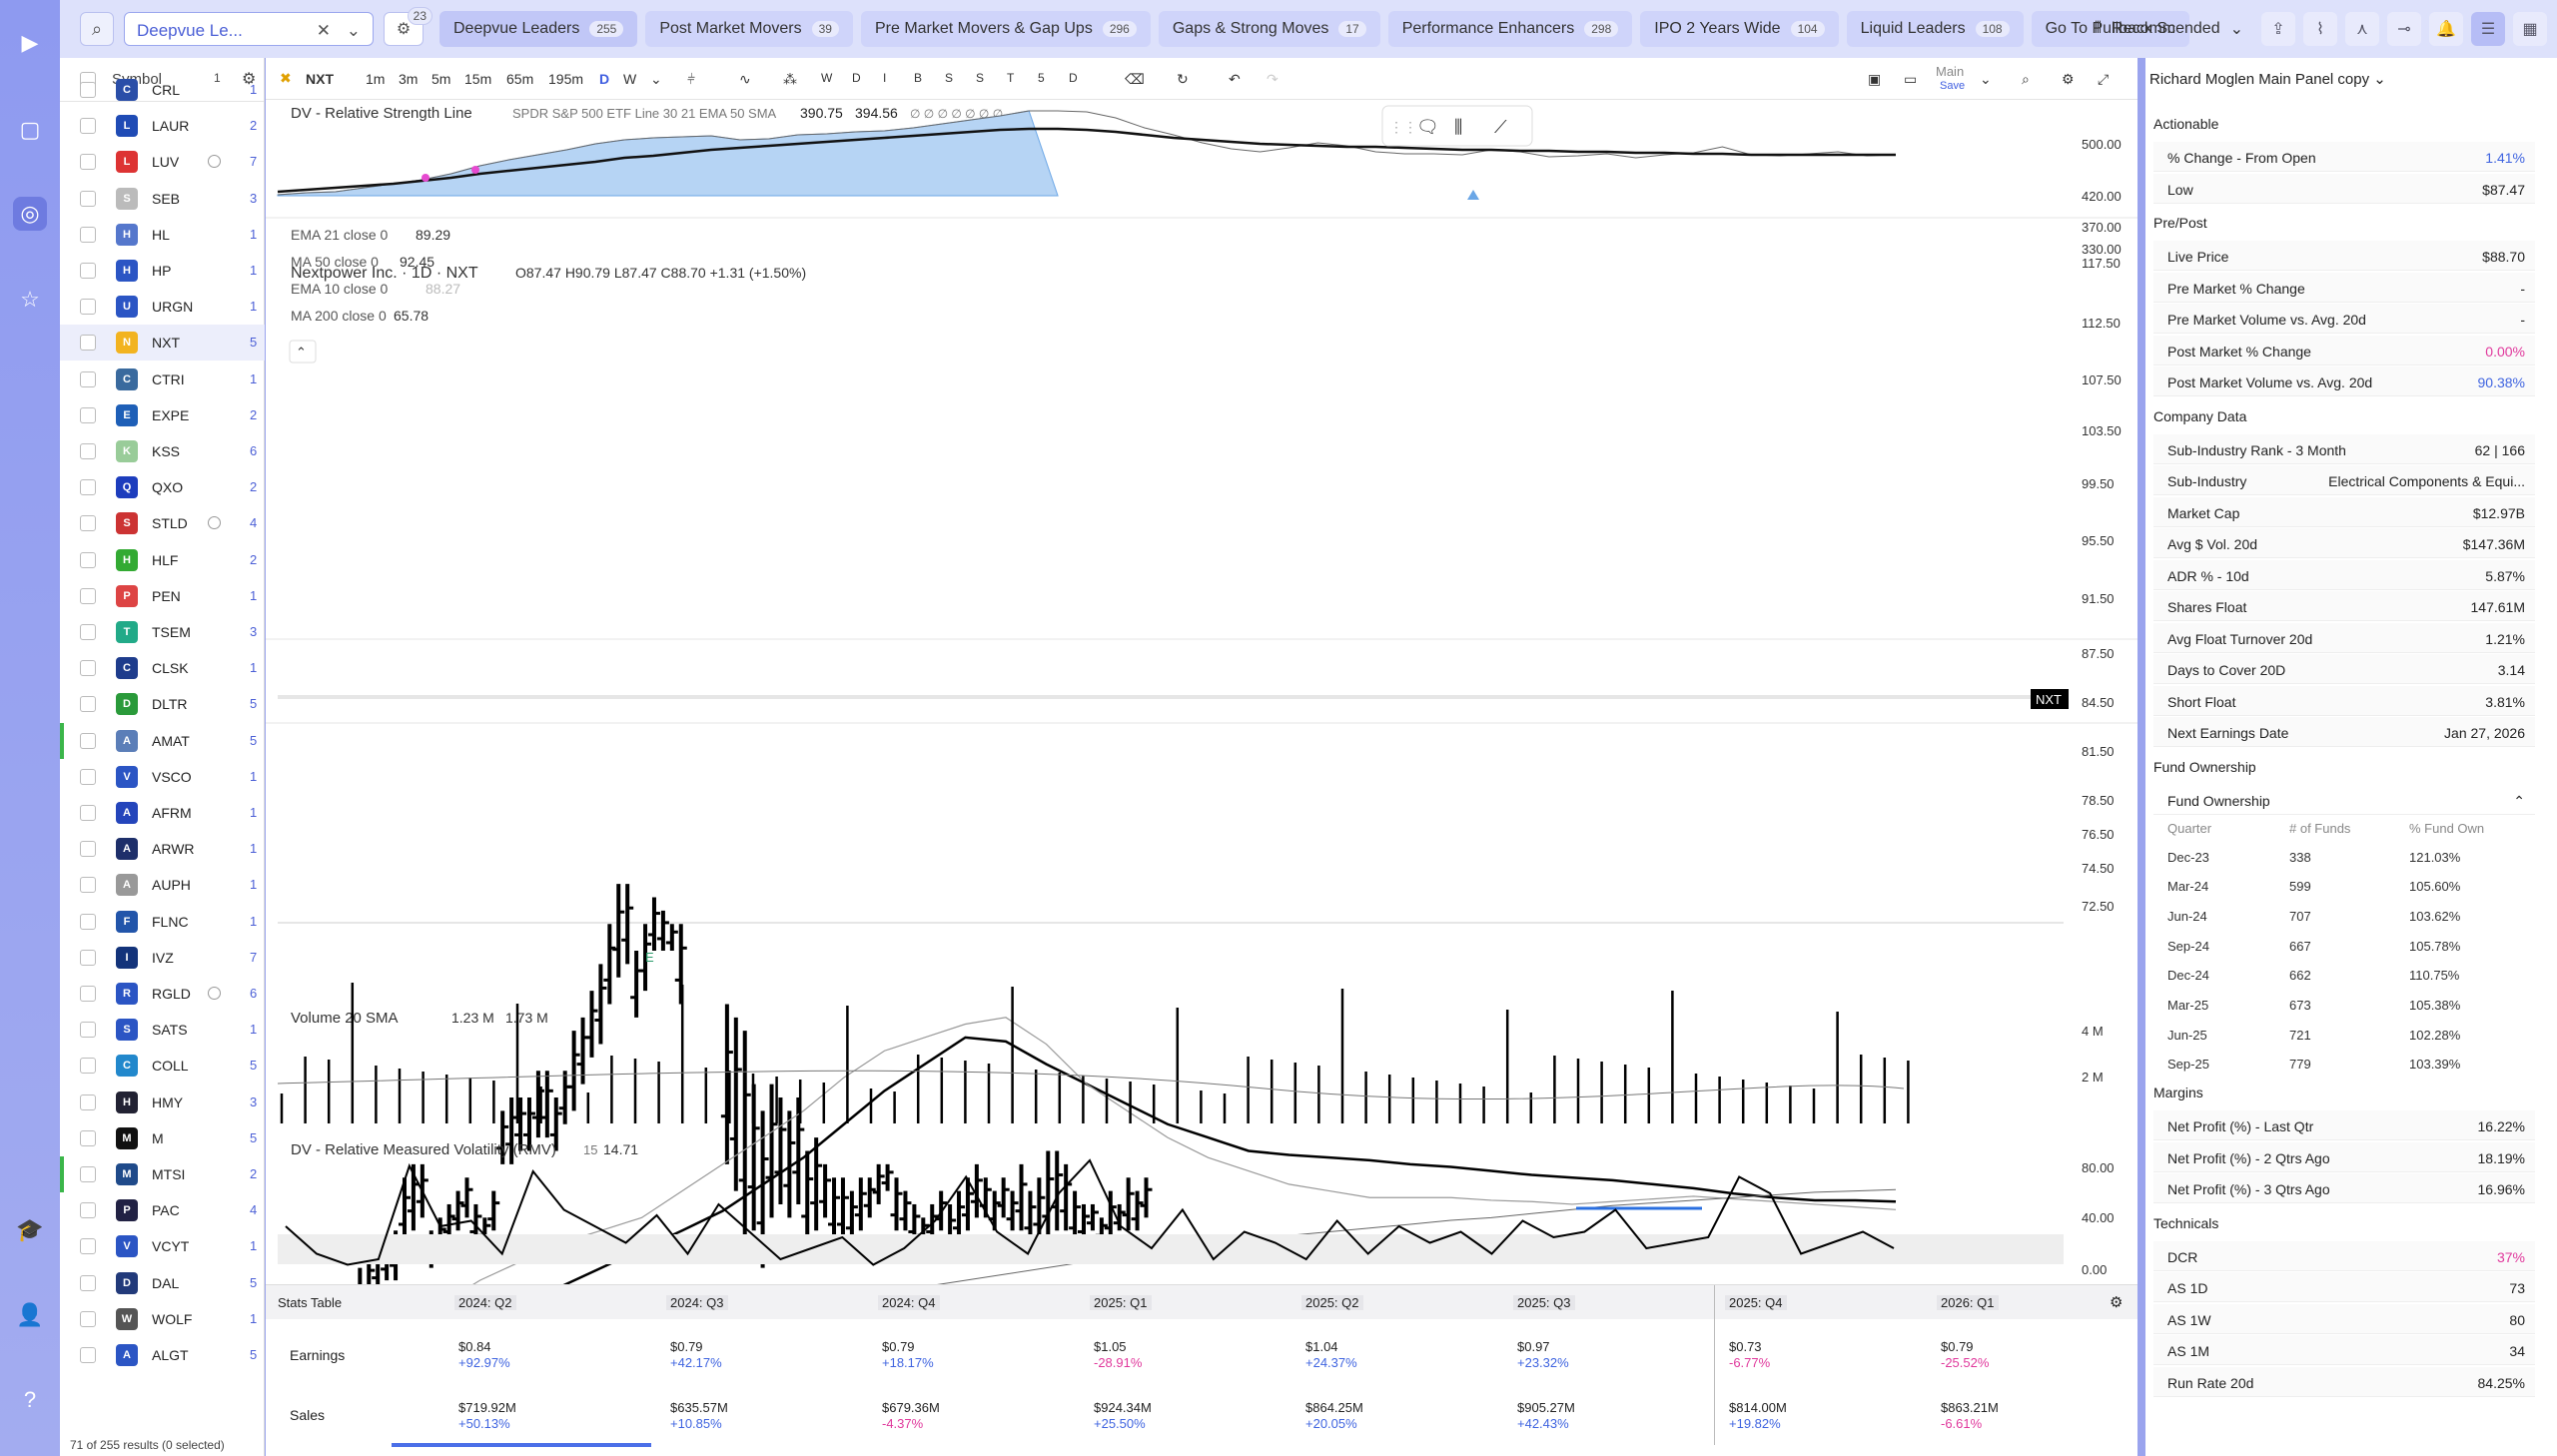  What do you see at coordinates (30, 1315) in the screenshot?
I see `user-icon: 👤` at bounding box center [30, 1315].